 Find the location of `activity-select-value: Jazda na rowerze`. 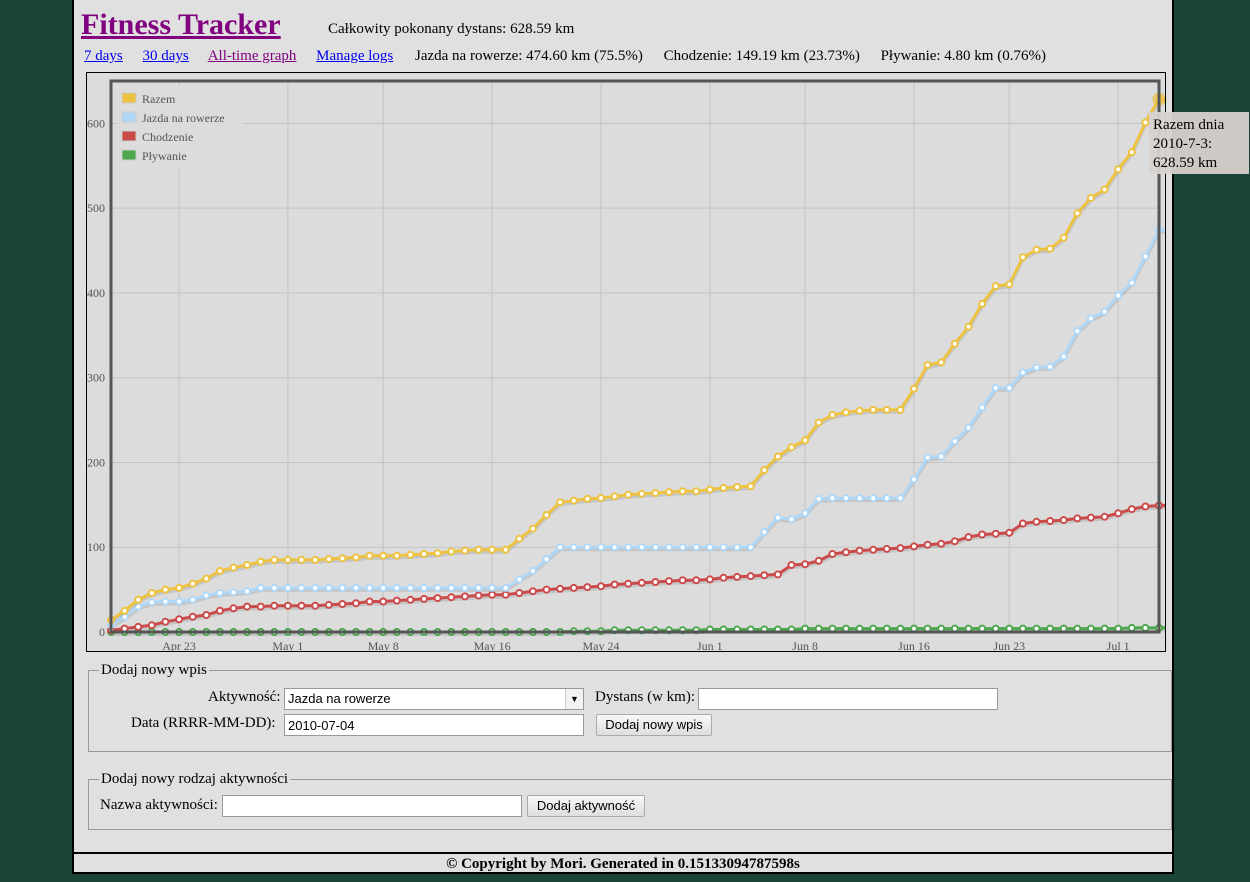

activity-select-value: Jazda na rowerze is located at coordinates (339, 698).